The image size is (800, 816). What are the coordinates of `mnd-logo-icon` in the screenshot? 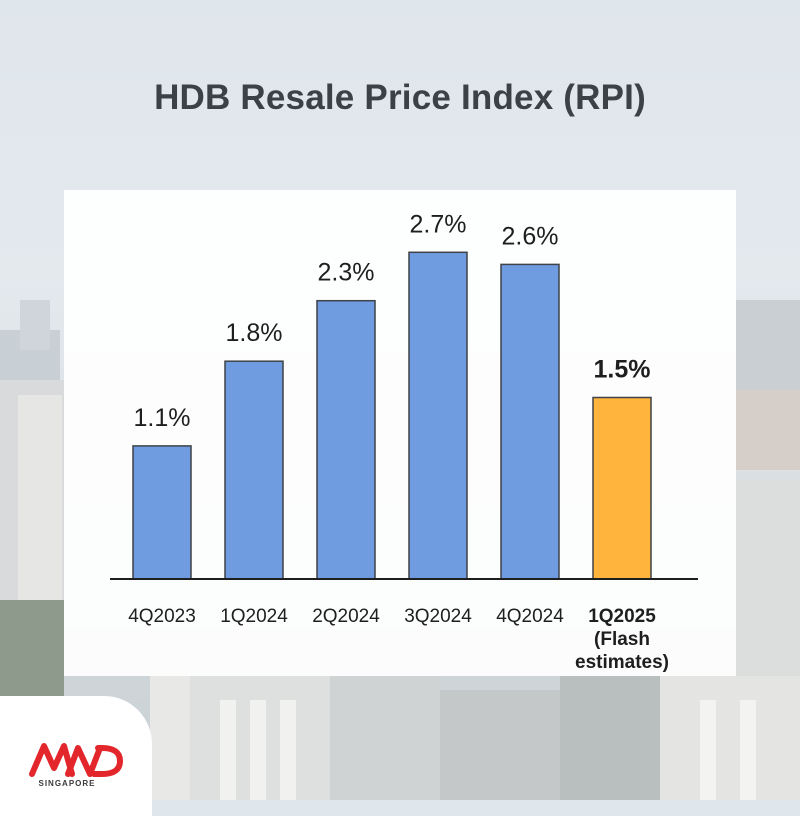 It's located at (76, 760).